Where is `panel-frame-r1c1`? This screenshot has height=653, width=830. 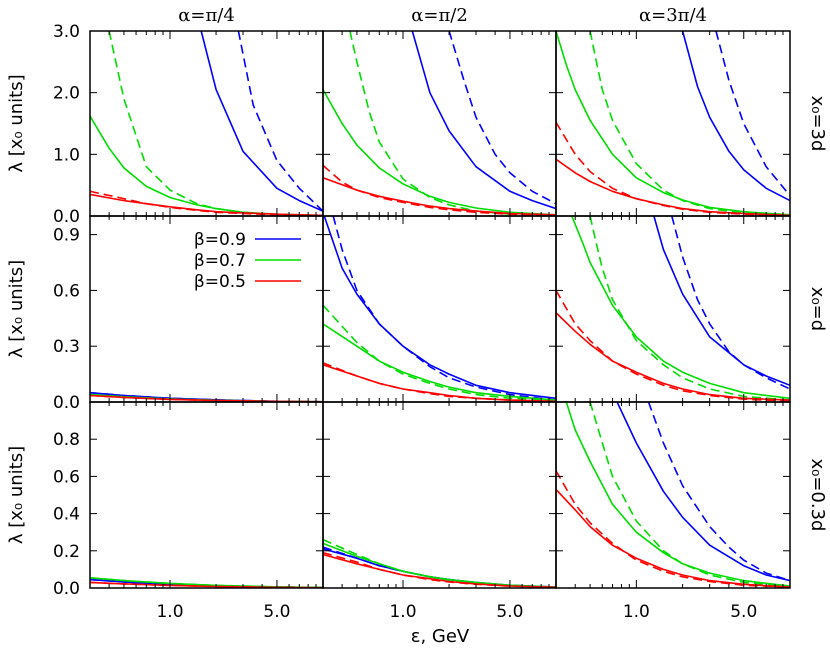
panel-frame-r1c1 is located at coordinates (439, 309).